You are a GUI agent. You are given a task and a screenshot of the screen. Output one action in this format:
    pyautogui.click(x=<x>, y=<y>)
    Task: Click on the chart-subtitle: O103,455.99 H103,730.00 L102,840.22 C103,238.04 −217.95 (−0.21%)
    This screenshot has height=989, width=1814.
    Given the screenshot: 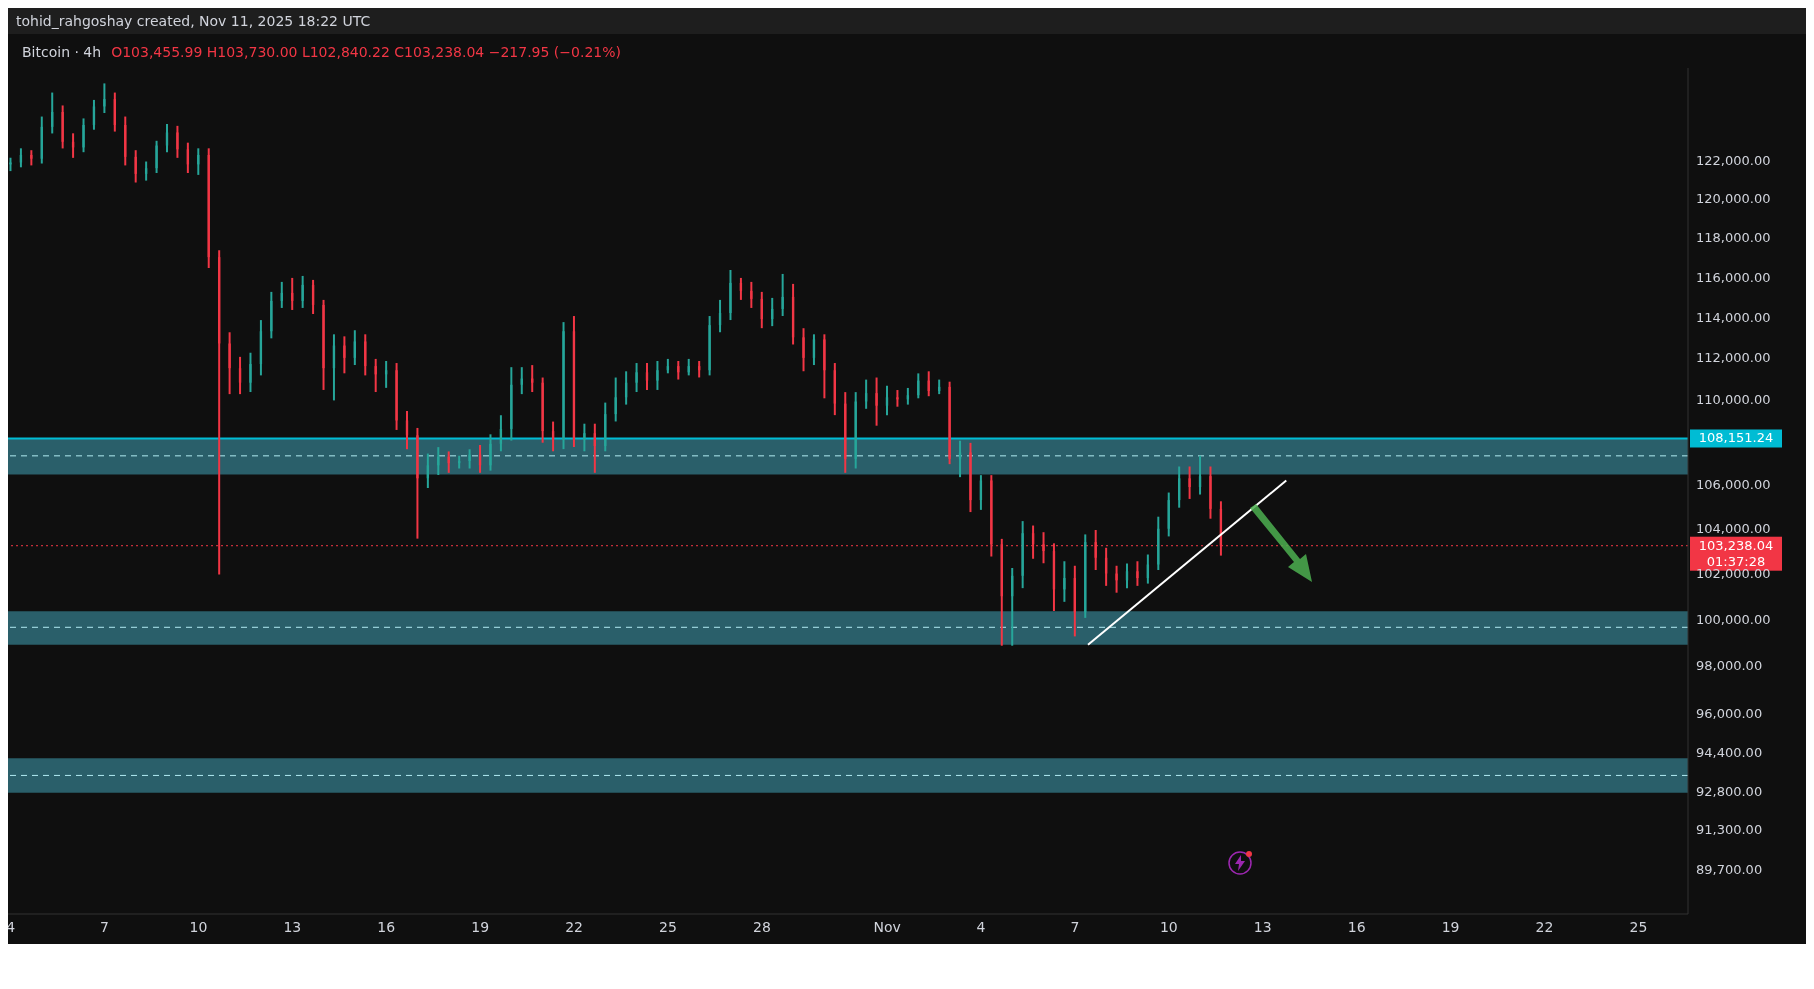 What is the action you would take?
    pyautogui.click(x=366, y=52)
    